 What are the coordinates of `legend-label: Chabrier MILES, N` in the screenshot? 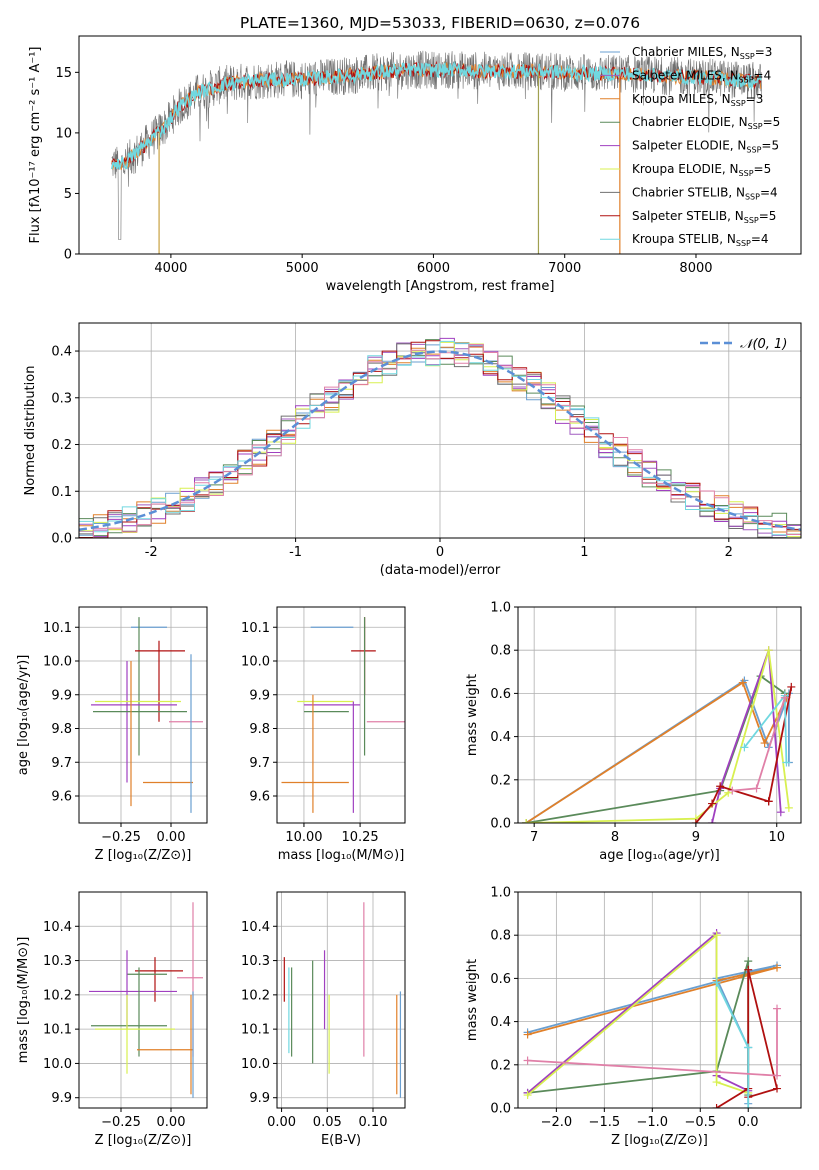 It's located at (686, 52).